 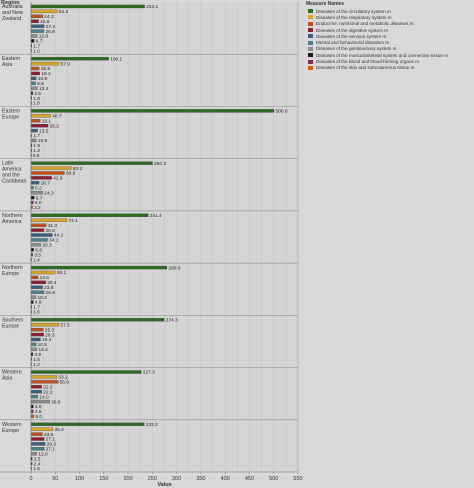 I want to click on data-label: 45.2, so click(x=59, y=430).